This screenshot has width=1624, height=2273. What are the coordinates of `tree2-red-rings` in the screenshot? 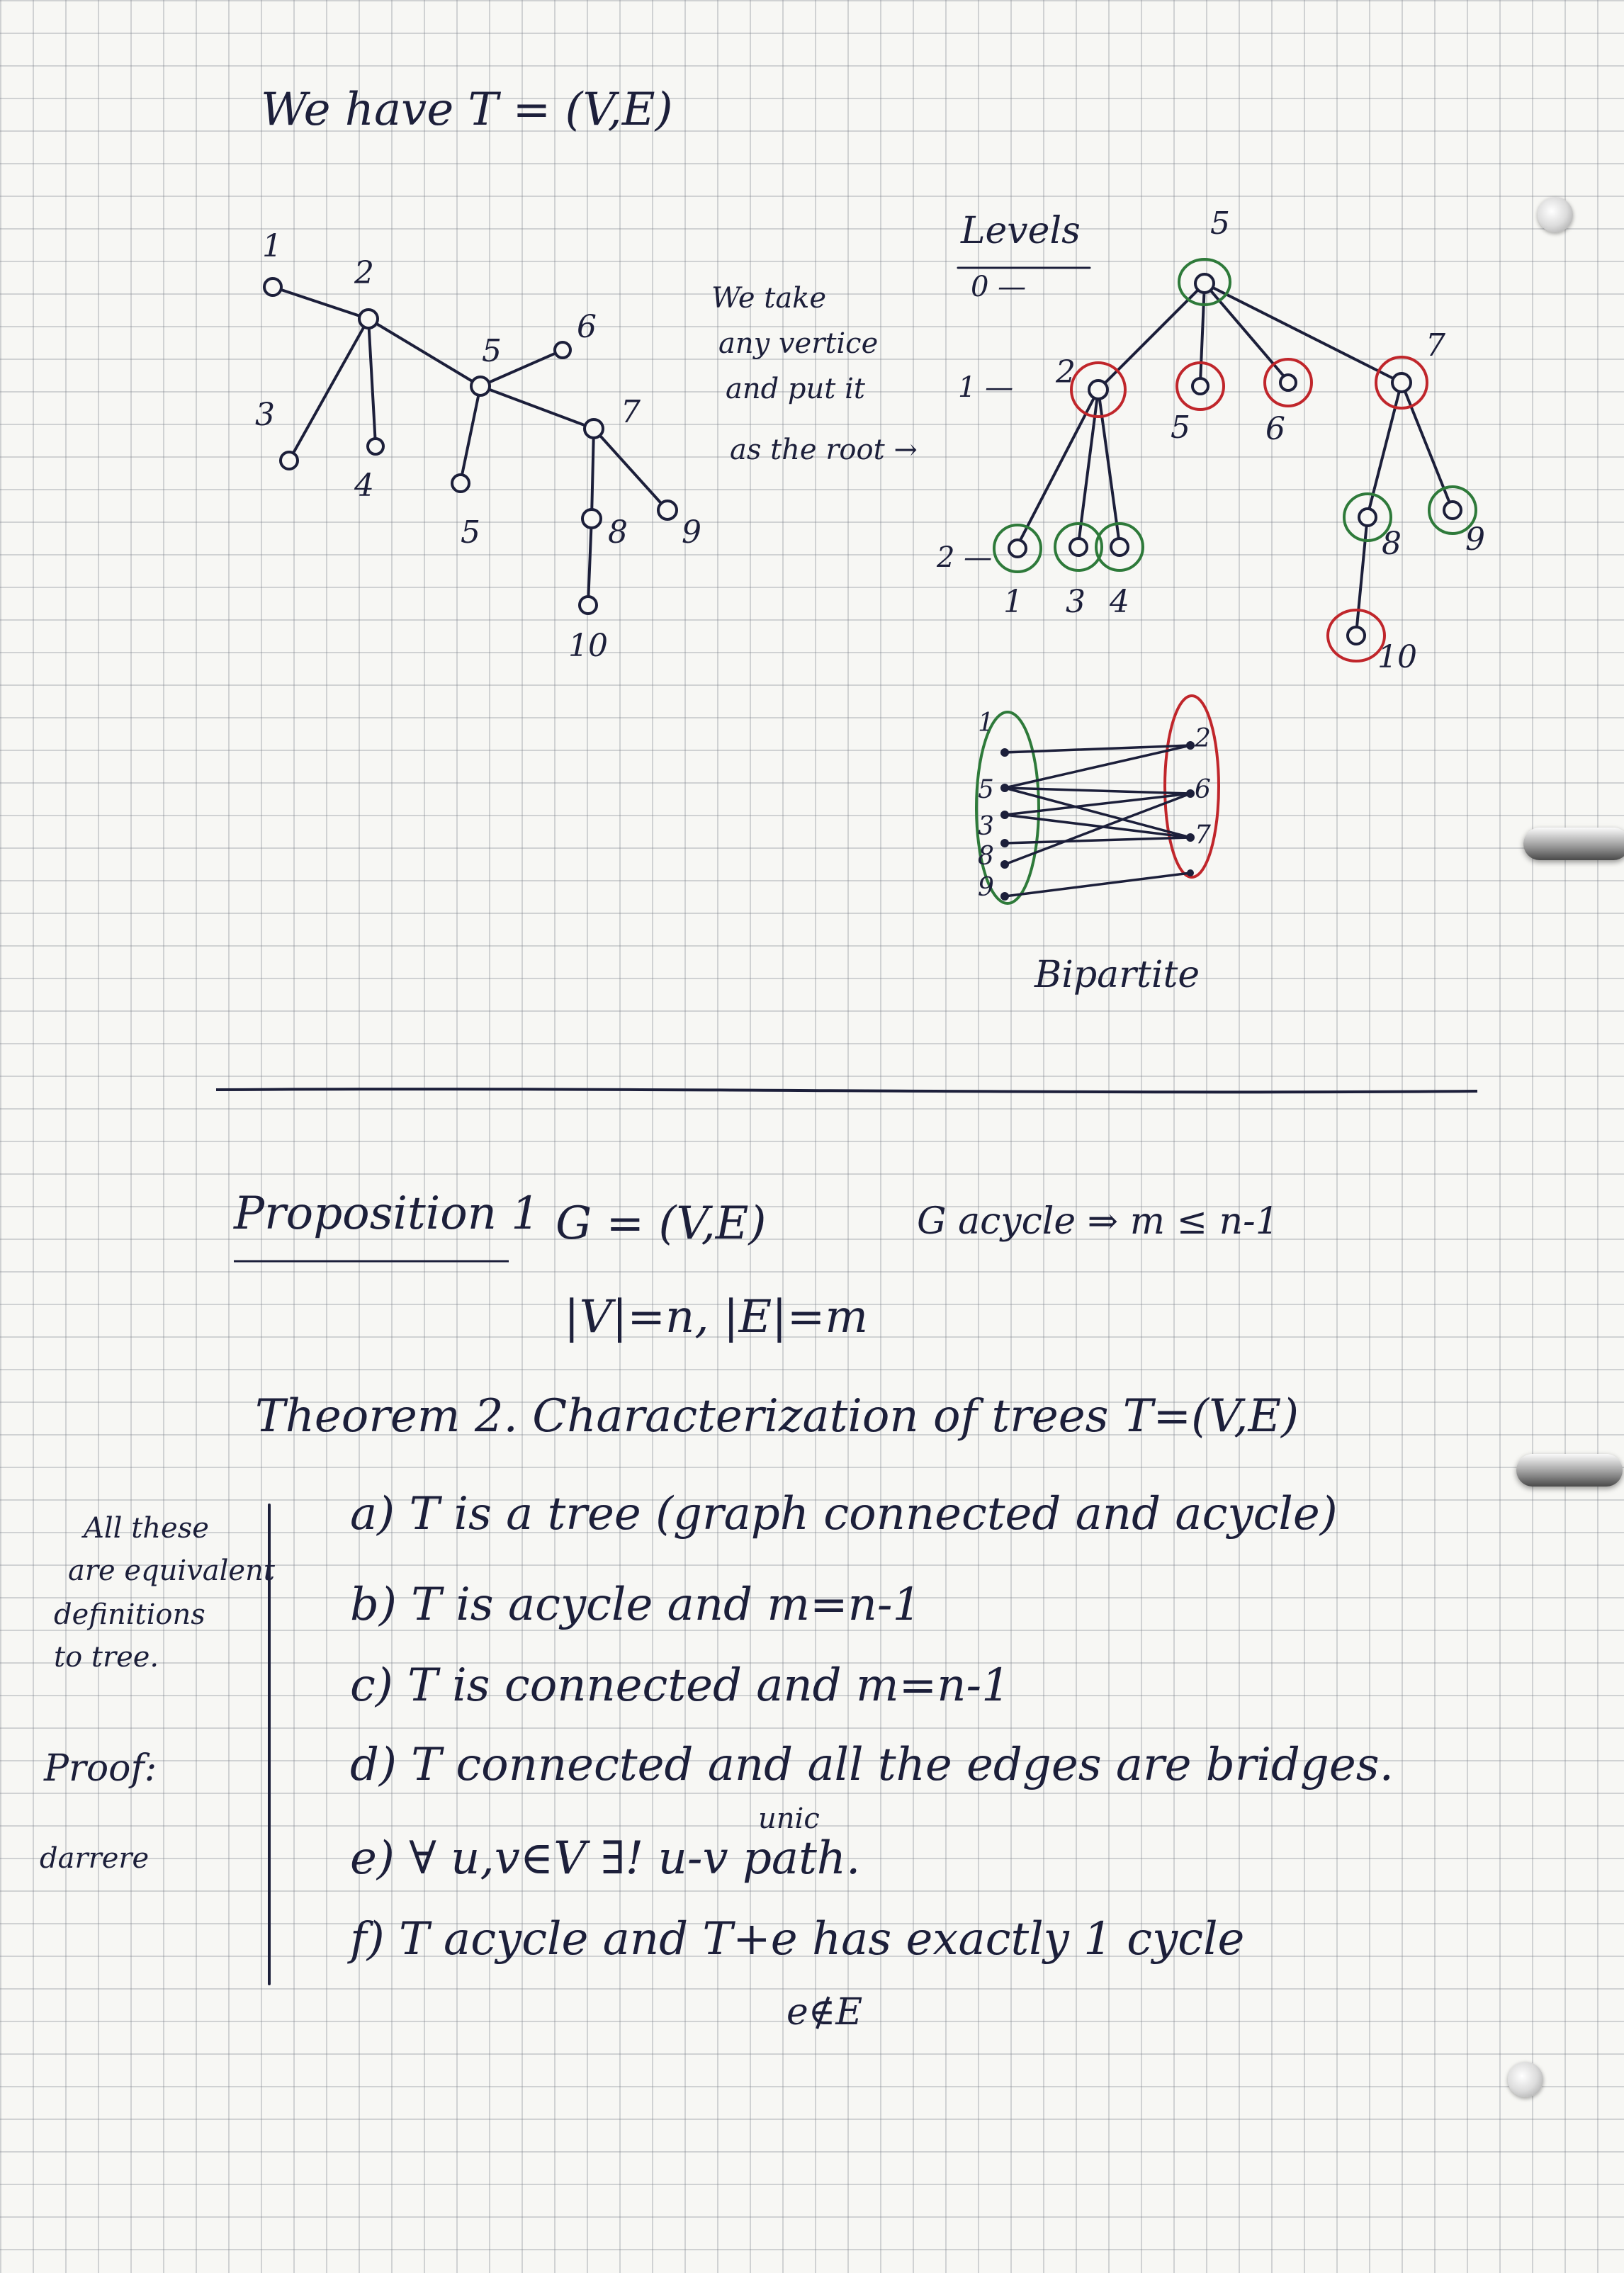 It's located at (1249, 509).